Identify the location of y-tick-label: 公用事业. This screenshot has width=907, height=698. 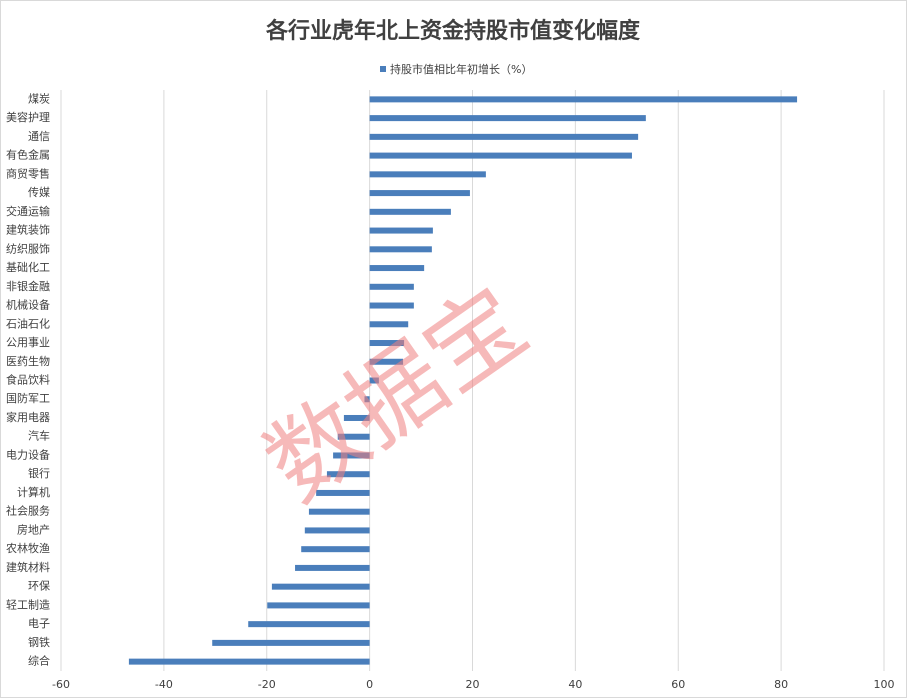
(28, 342).